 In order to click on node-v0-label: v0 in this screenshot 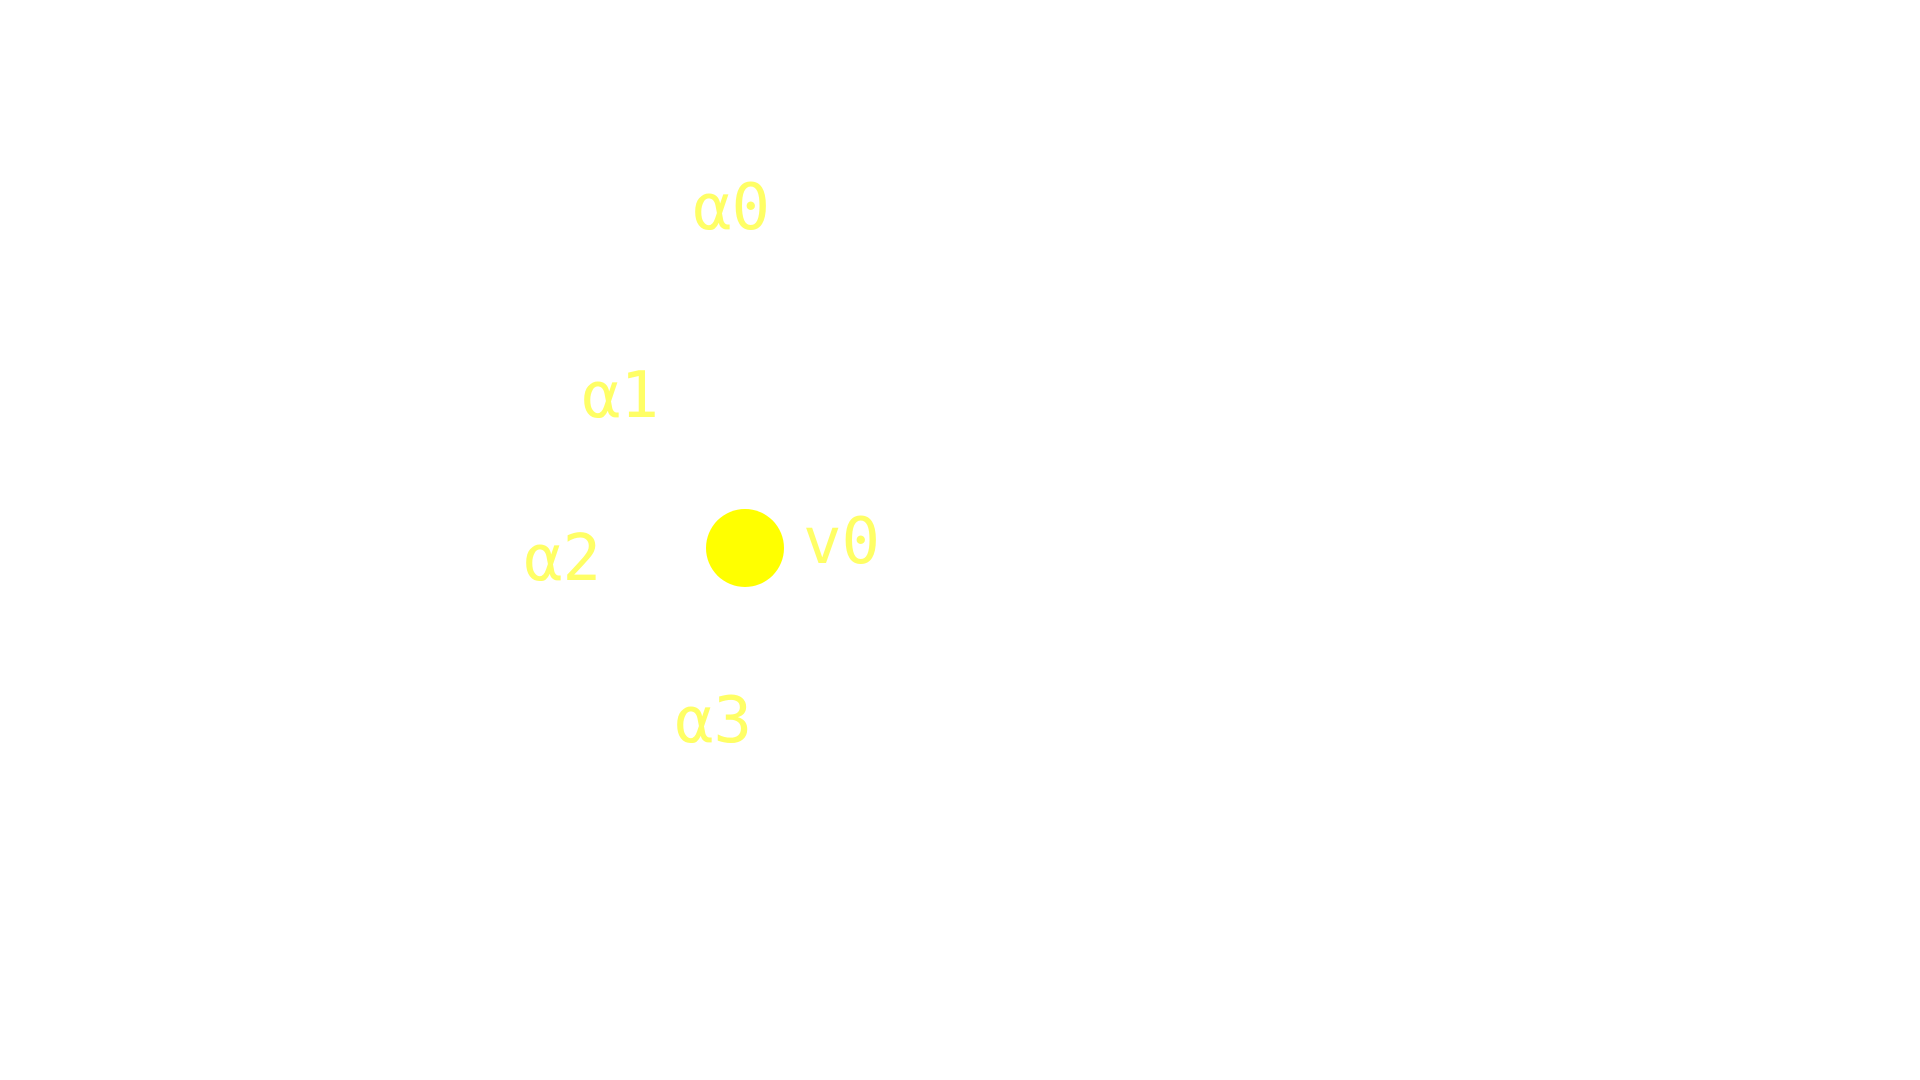, I will do `click(842, 542)`.